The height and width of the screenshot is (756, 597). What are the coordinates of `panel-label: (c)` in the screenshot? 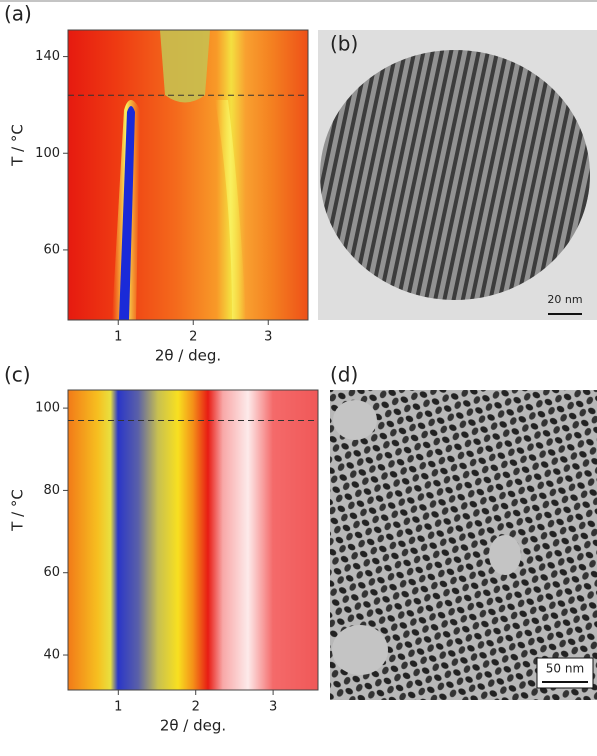 It's located at (17, 375).